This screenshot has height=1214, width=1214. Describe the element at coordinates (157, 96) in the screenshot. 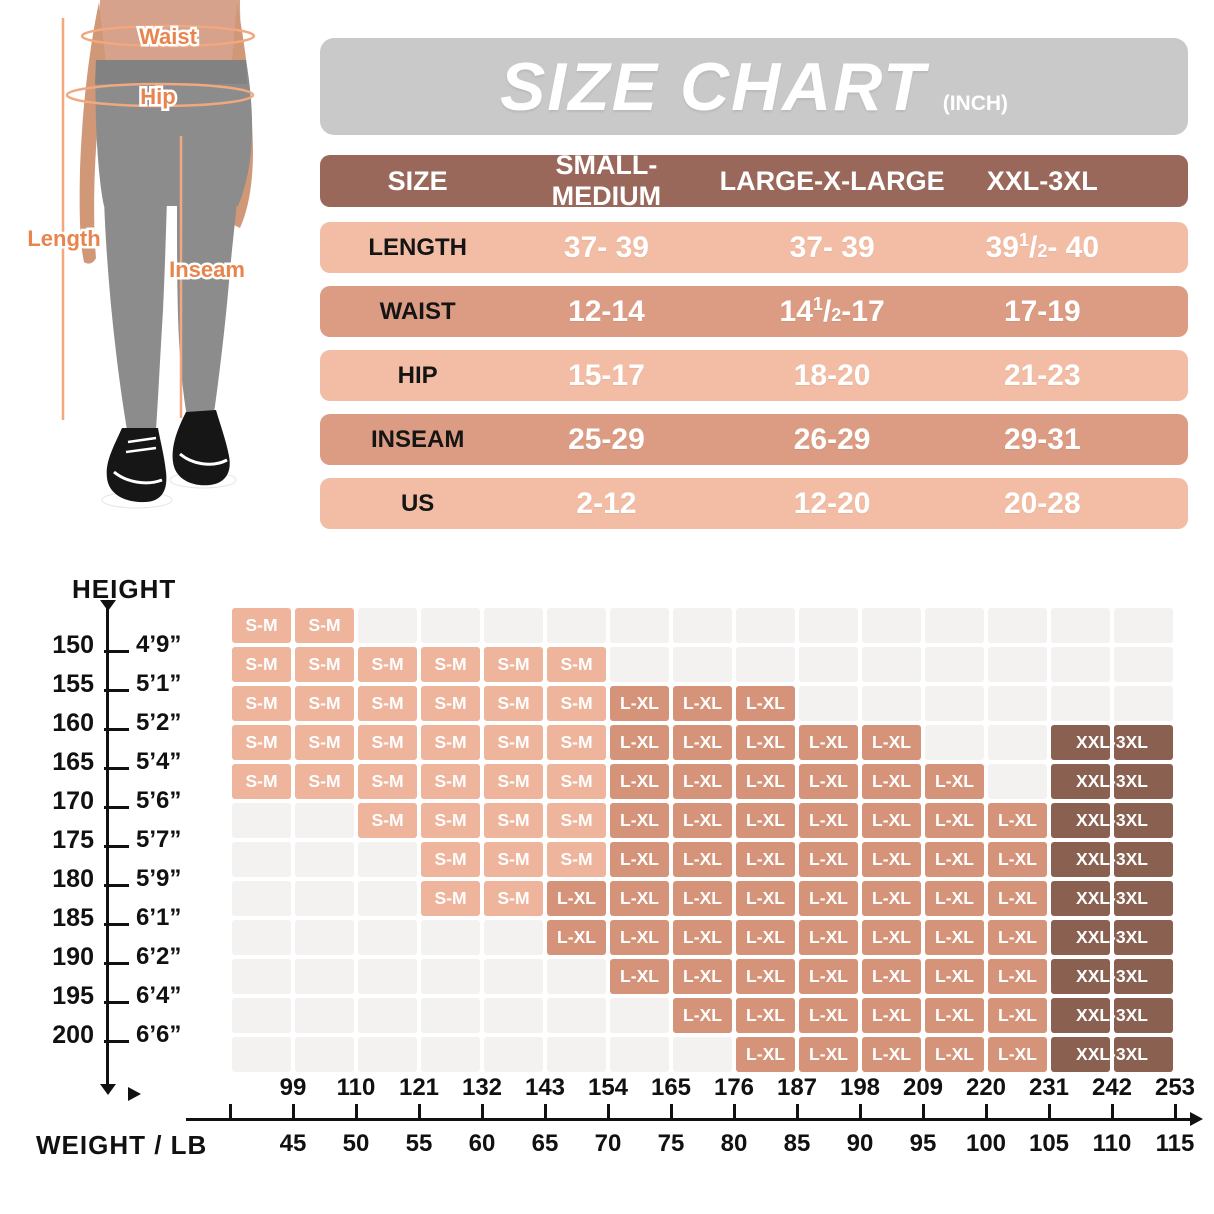

I see `hip-label: Hip` at that location.